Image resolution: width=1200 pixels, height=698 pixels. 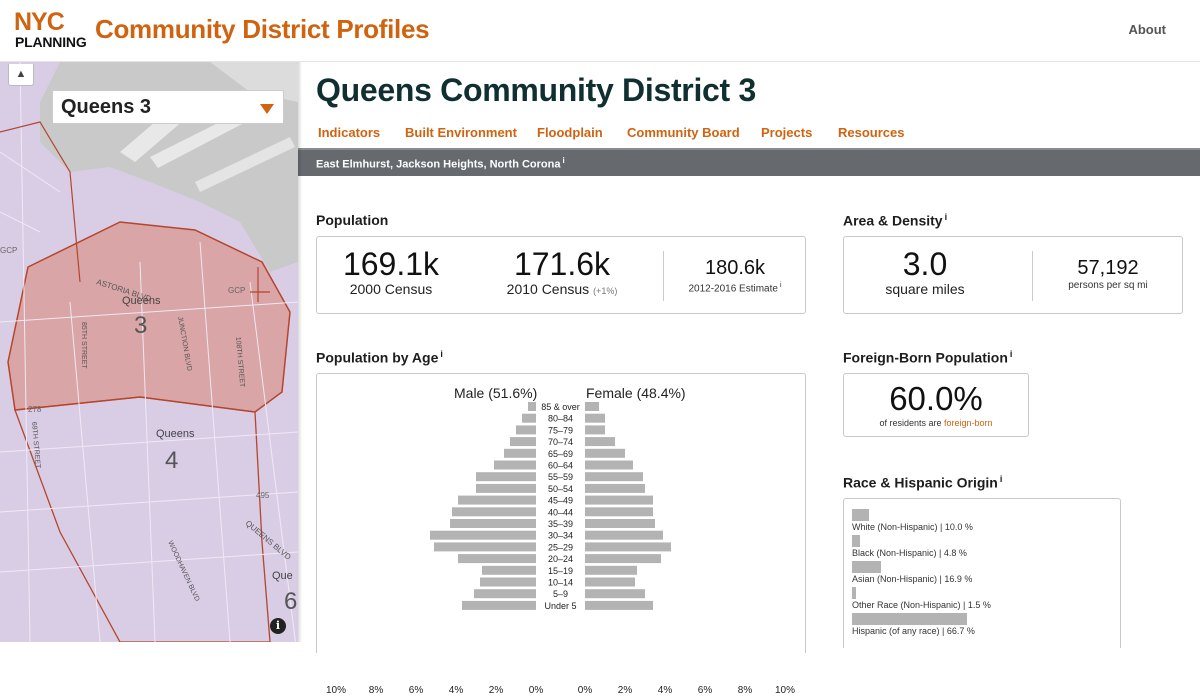 I want to click on race-title-text: Race & Hispanic Origin, so click(x=920, y=482).